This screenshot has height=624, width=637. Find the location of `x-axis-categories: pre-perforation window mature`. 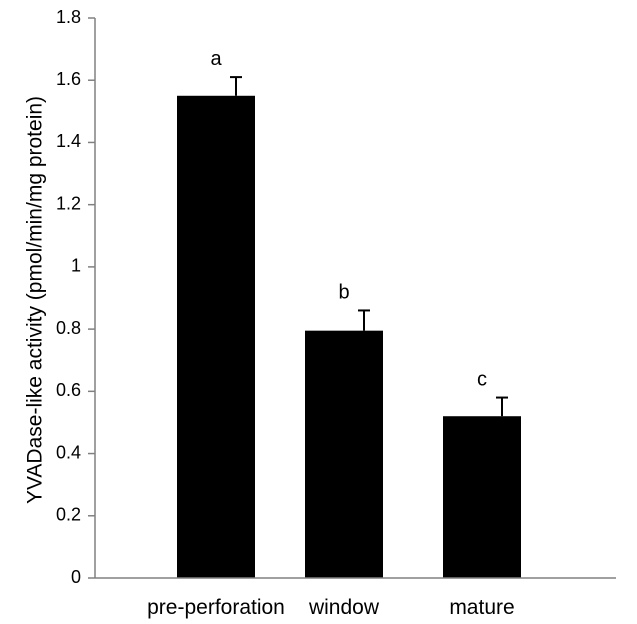

x-axis-categories: pre-perforation window mature is located at coordinates (331, 607).